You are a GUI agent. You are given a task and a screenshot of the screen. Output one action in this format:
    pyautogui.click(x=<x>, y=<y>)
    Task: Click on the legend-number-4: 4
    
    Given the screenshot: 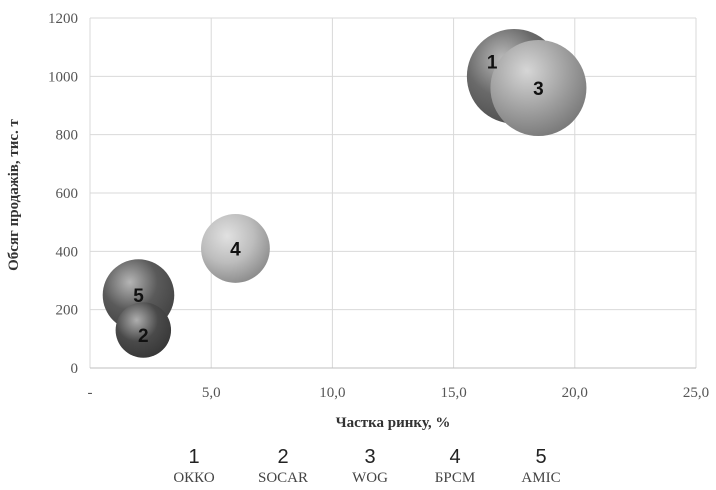 What is the action you would take?
    pyautogui.click(x=454, y=457)
    